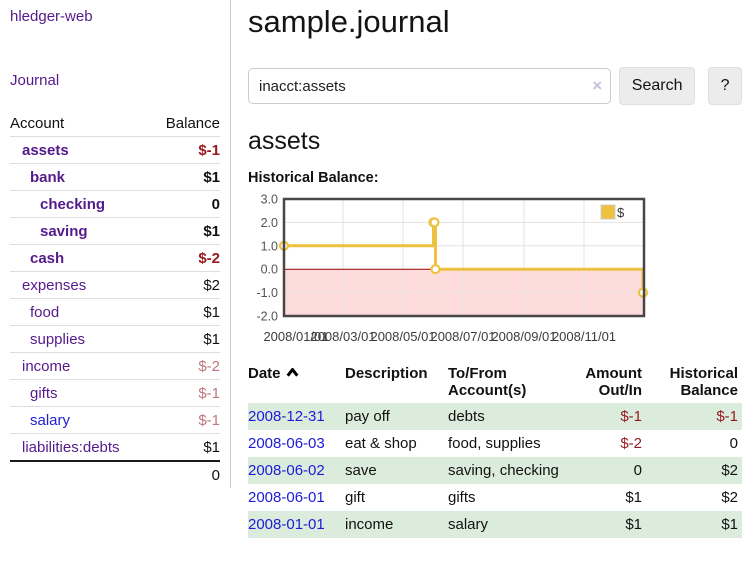 The image size is (742, 582). I want to click on date-header-label: Date, so click(264, 373).